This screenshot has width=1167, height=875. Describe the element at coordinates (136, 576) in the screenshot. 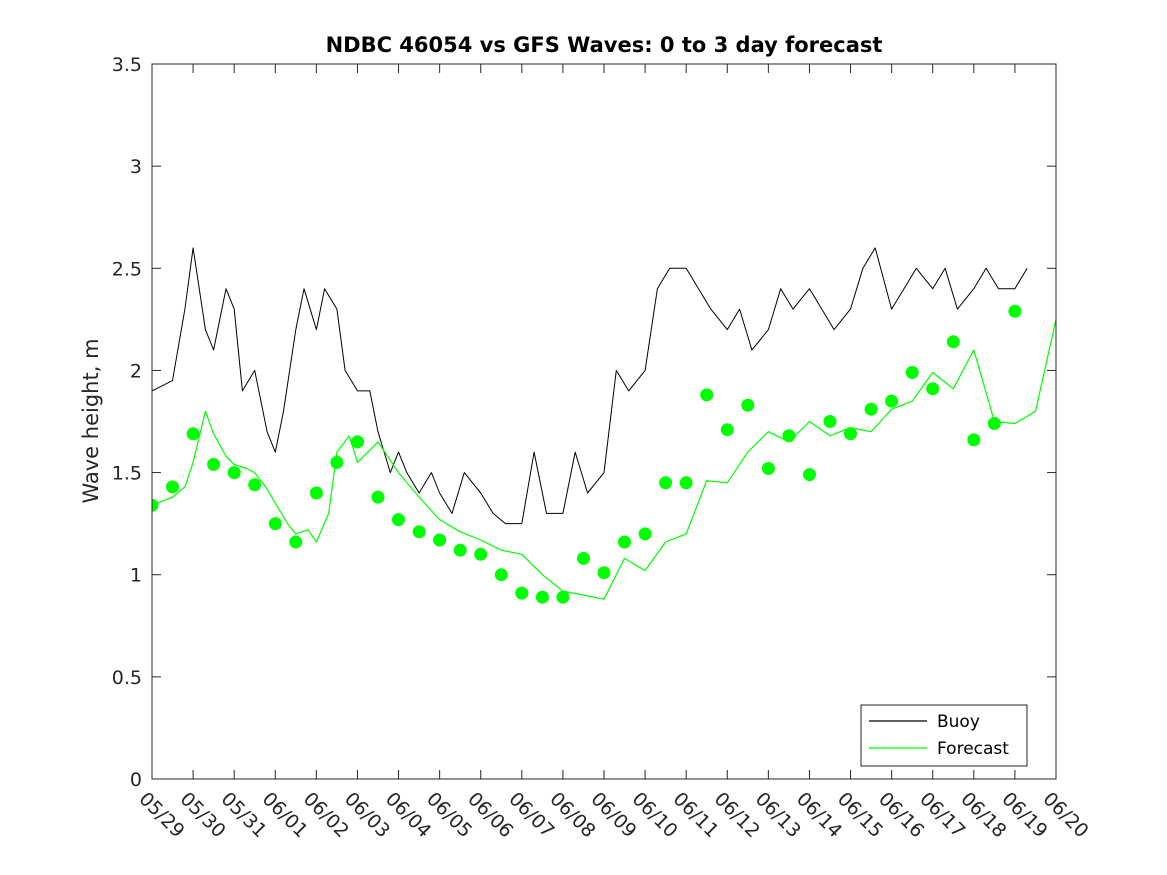

I see `y-tick-label: 1` at that location.